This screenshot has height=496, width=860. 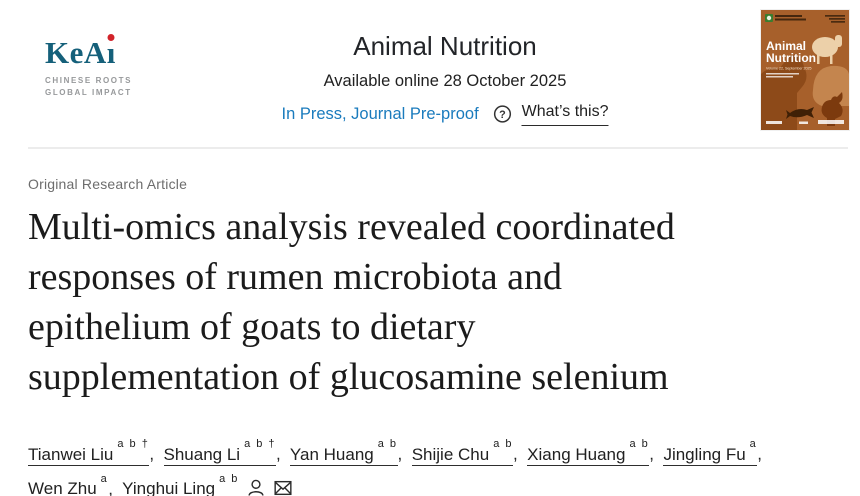 What do you see at coordinates (343, 452) in the screenshot?
I see `author-link: Yan Huanga b` at bounding box center [343, 452].